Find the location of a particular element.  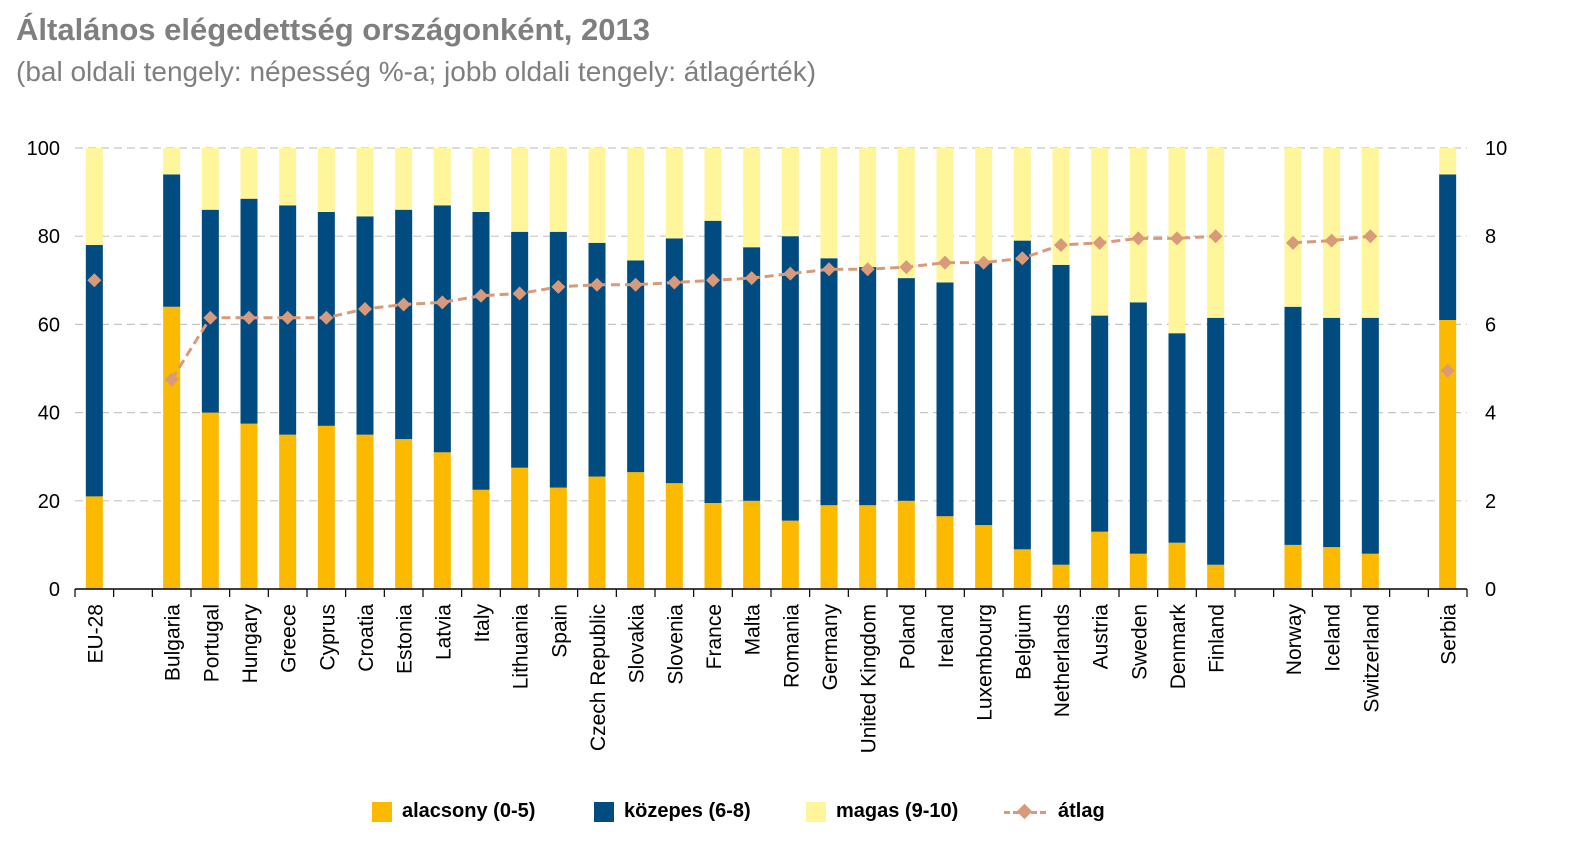

y-left-tick-label: 100 is located at coordinates (43, 149).